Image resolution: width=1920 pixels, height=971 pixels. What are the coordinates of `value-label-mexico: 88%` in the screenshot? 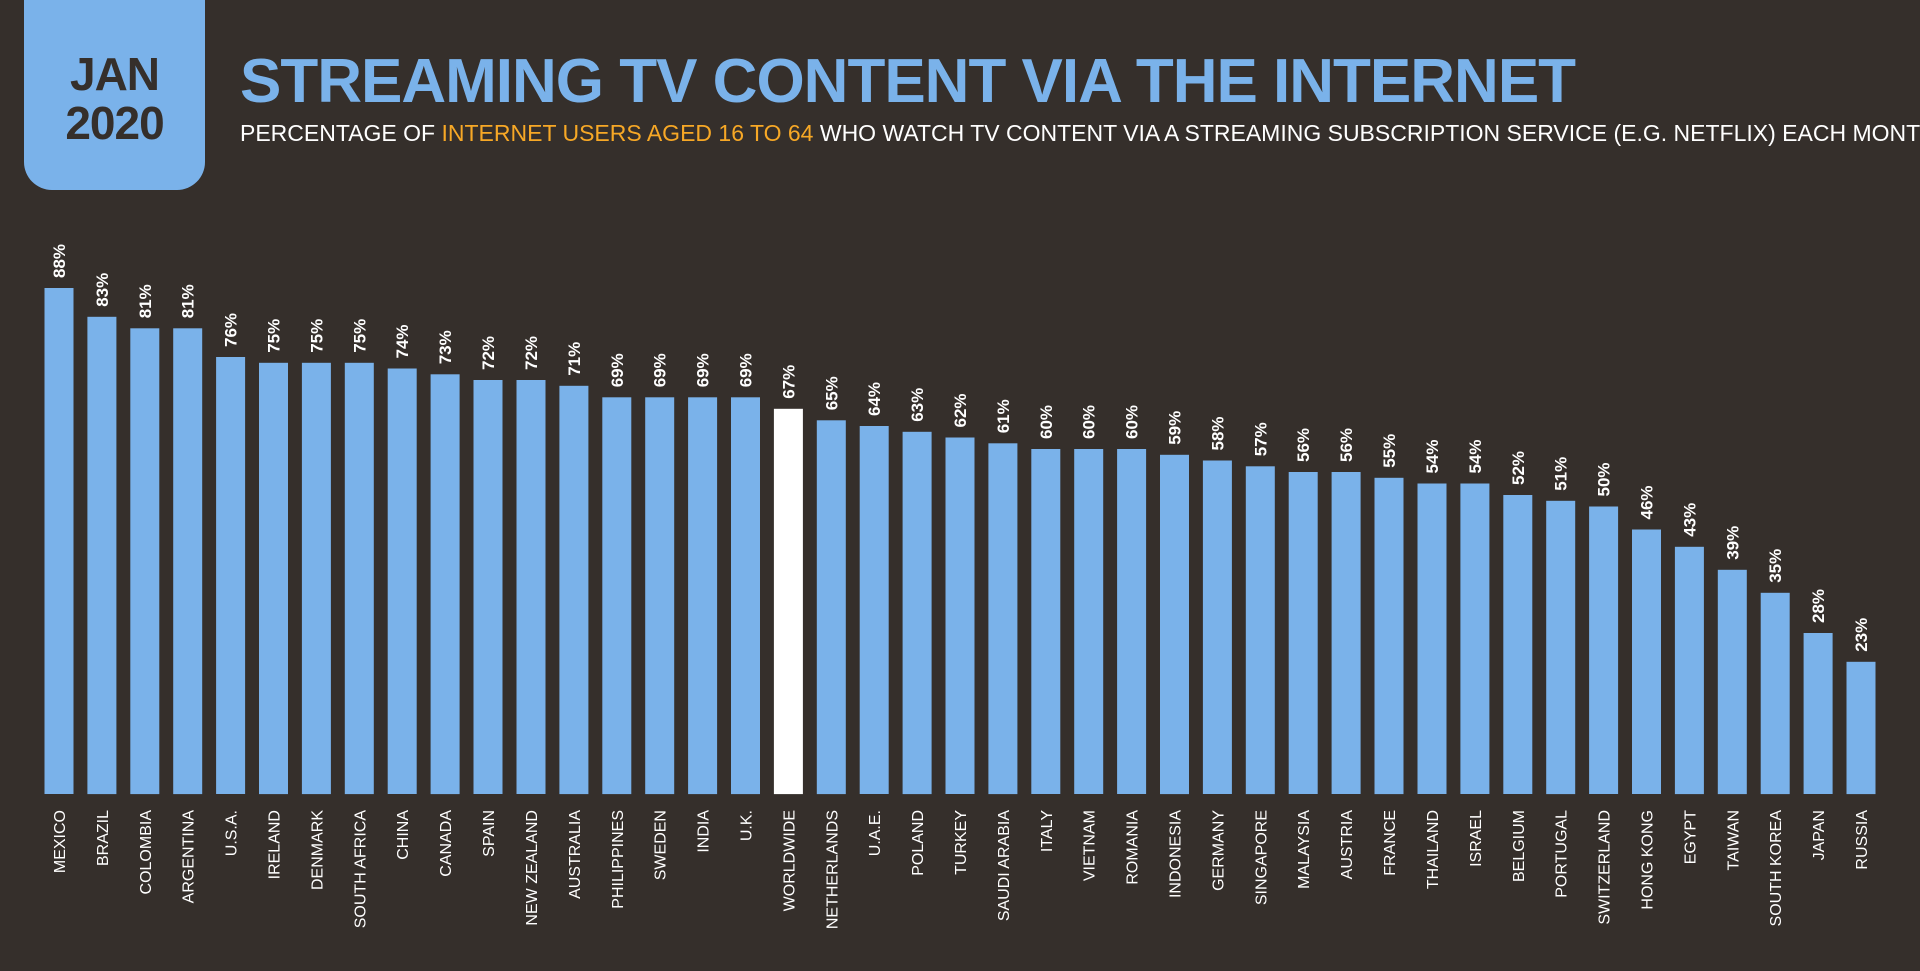 It's located at (59, 261).